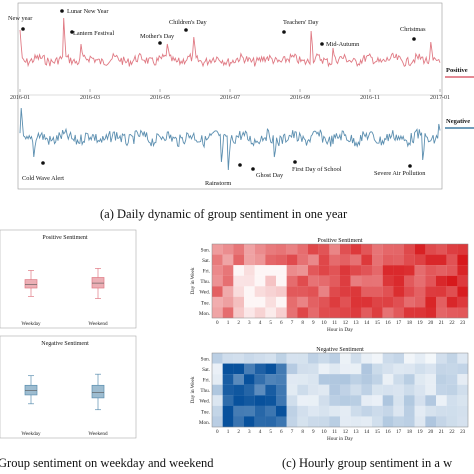  Describe the element at coordinates (457, 70) in the screenshot. I see `legend-positive-label: Positive` at that location.